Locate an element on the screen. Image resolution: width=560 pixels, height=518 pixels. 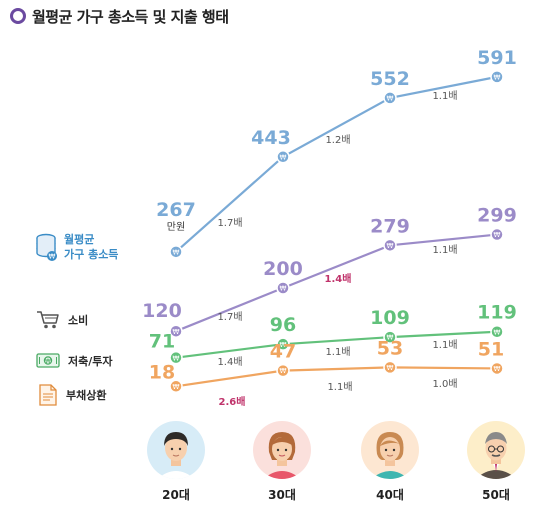
data-point-income-1: ₩ is located at coordinates (283, 157).